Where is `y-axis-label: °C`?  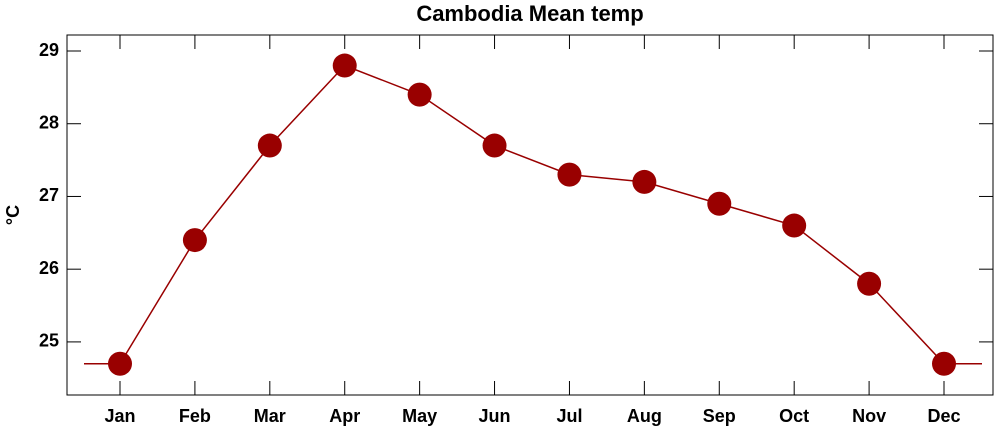 y-axis-label: °C is located at coordinates (13, 215).